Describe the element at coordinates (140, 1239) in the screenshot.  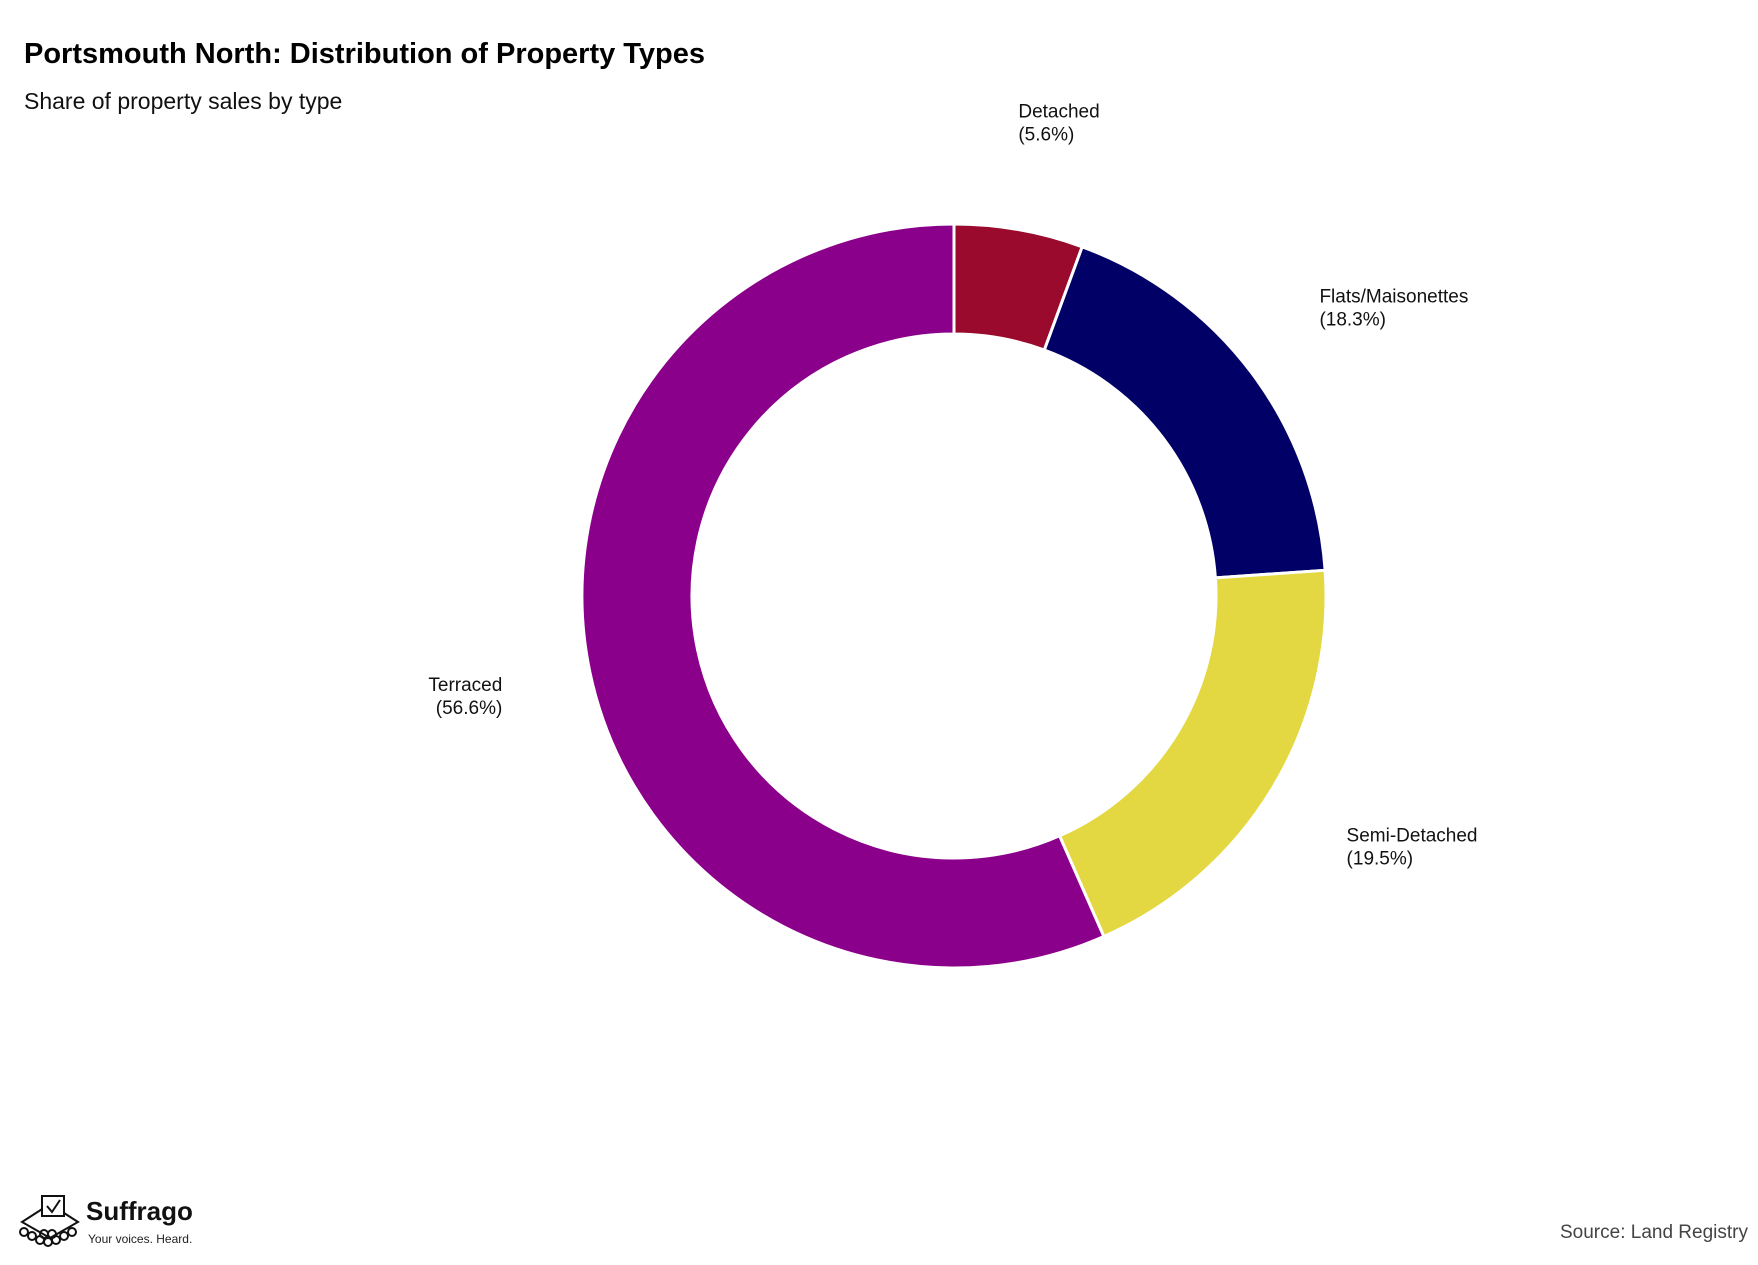
I see `brand-tagline: Your voices. Heard.` at that location.